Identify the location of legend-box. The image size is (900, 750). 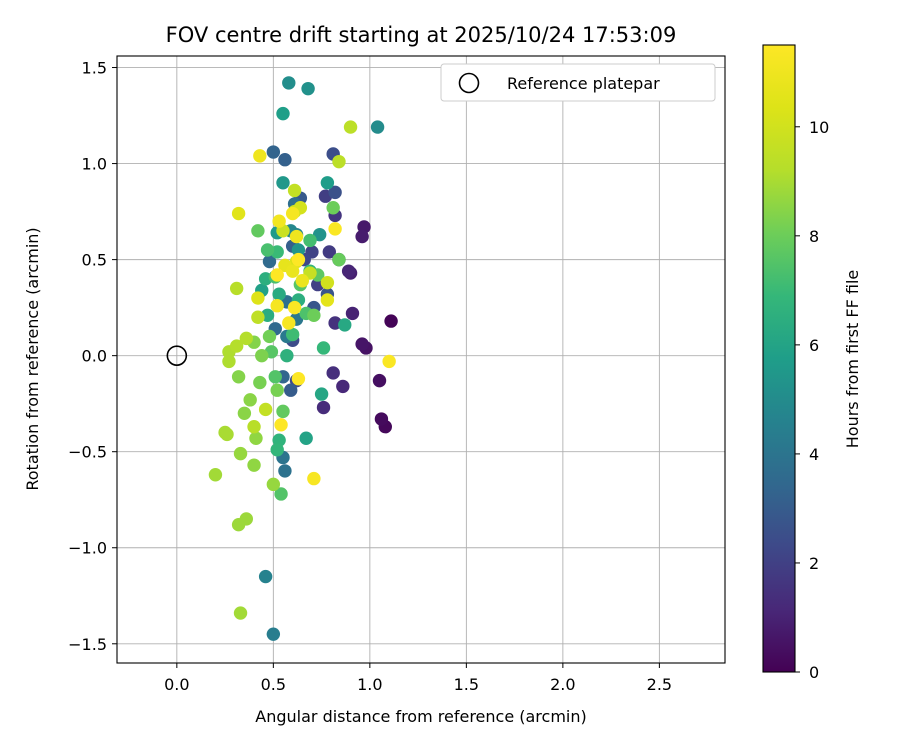
(578, 82).